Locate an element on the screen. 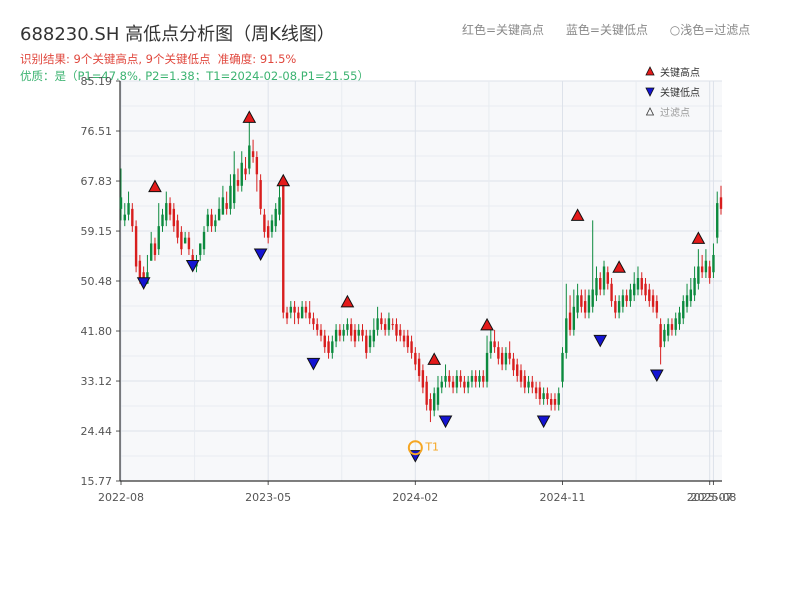 The width and height of the screenshot is (800, 600). y-tick-label: 50.48 is located at coordinates (97, 281).